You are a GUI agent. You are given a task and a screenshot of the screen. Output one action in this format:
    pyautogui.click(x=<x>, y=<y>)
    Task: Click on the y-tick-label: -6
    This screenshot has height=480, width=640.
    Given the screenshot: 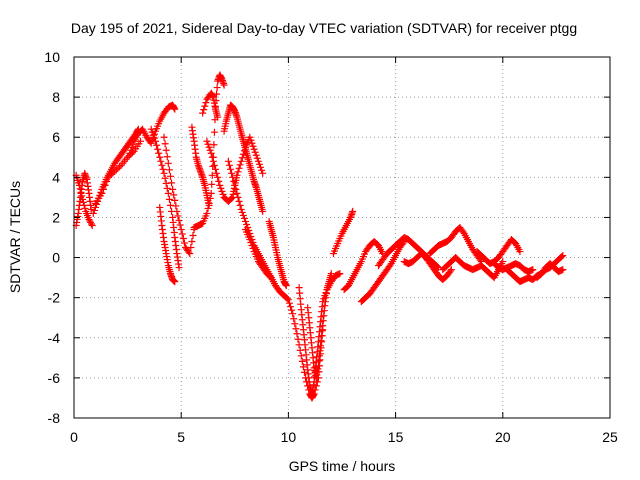 What is the action you would take?
    pyautogui.click(x=54, y=378)
    